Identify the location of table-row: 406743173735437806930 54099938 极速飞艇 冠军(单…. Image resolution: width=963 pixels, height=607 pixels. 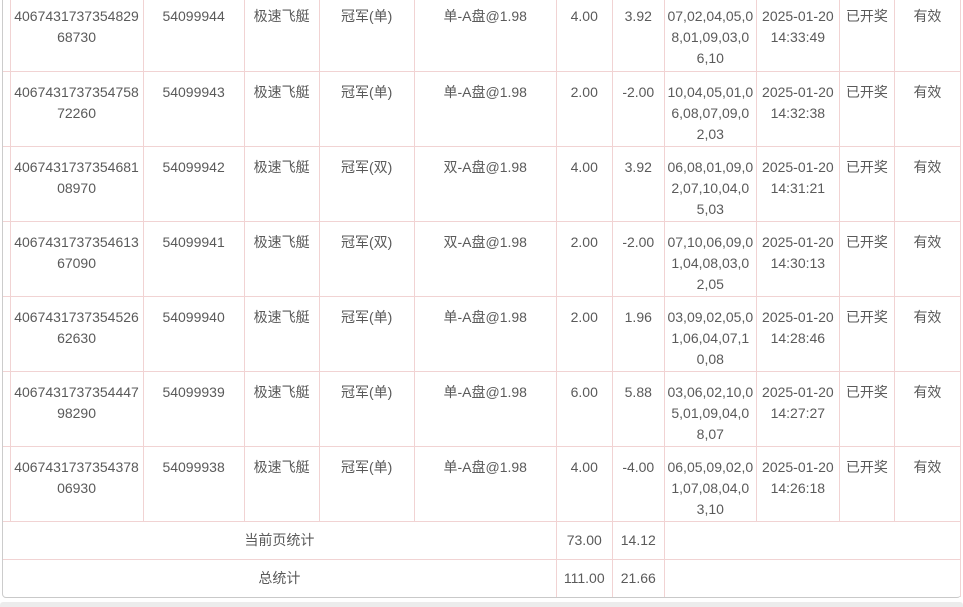
(482, 483).